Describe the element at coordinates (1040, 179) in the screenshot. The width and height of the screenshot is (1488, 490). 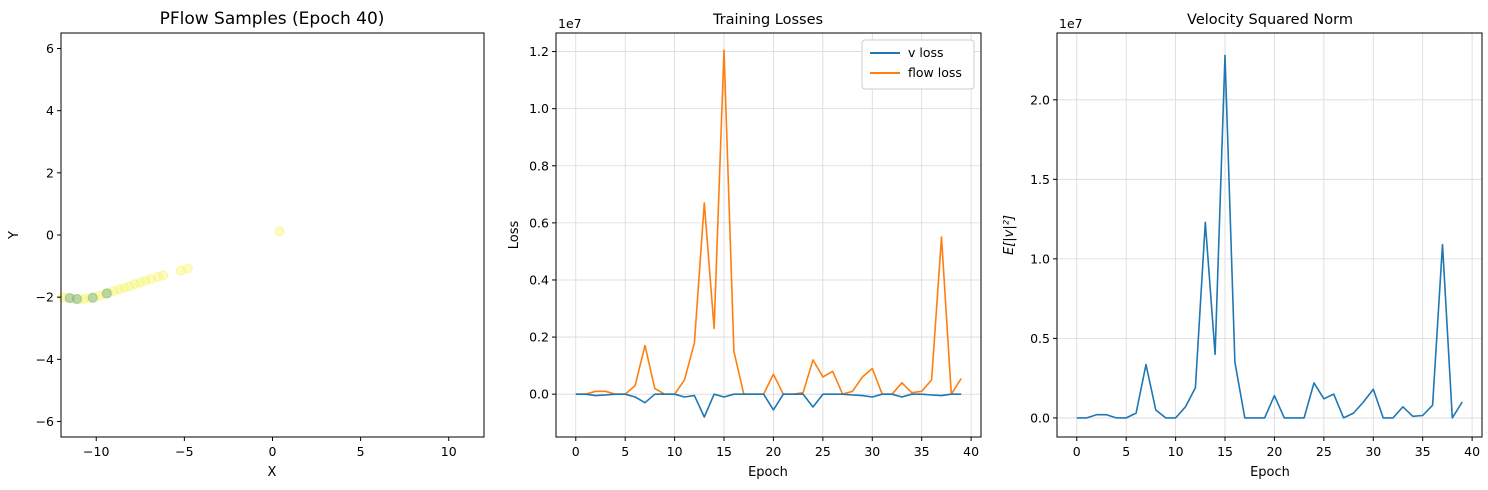
I see `velocity-ytick-label: 1.5` at that location.